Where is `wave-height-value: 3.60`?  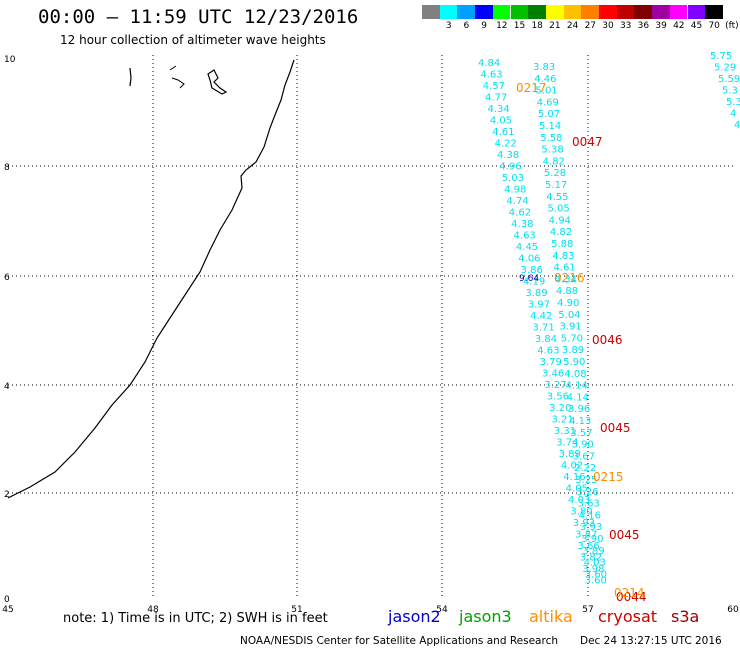 wave-height-value: 3.60 is located at coordinates (596, 574).